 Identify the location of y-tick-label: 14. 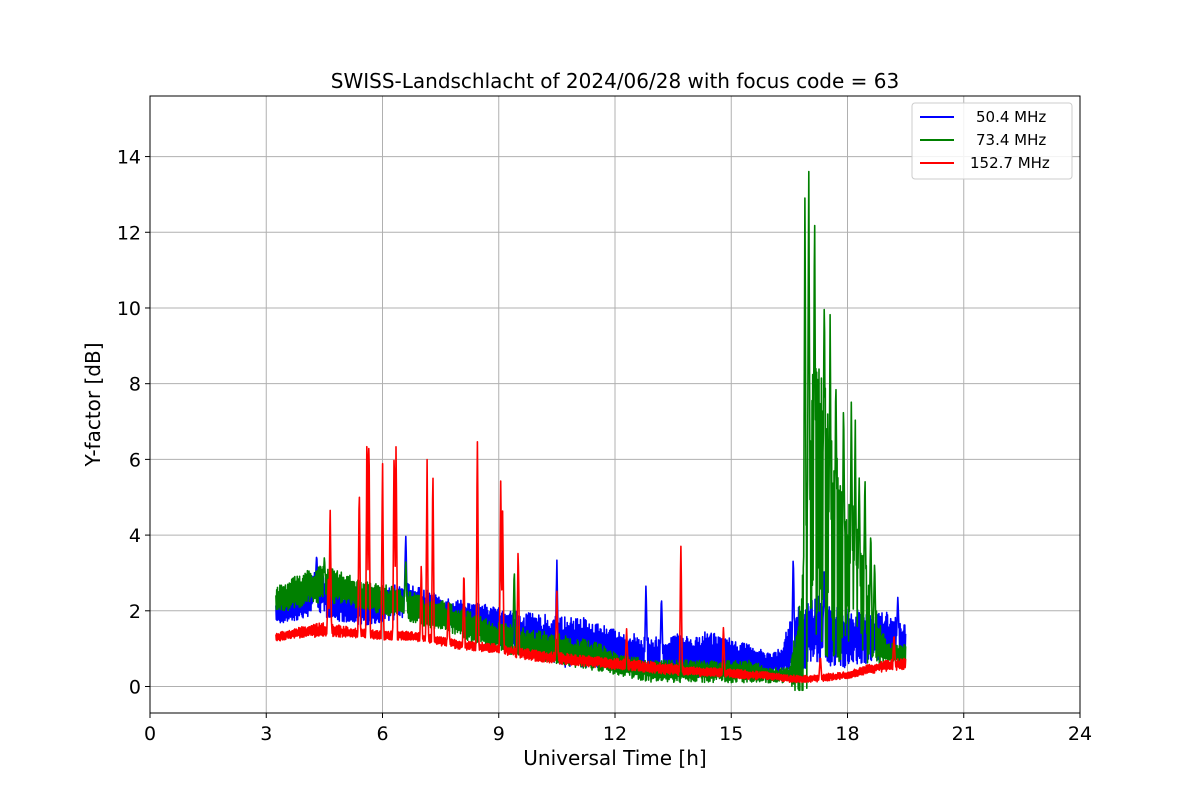
(129, 158).